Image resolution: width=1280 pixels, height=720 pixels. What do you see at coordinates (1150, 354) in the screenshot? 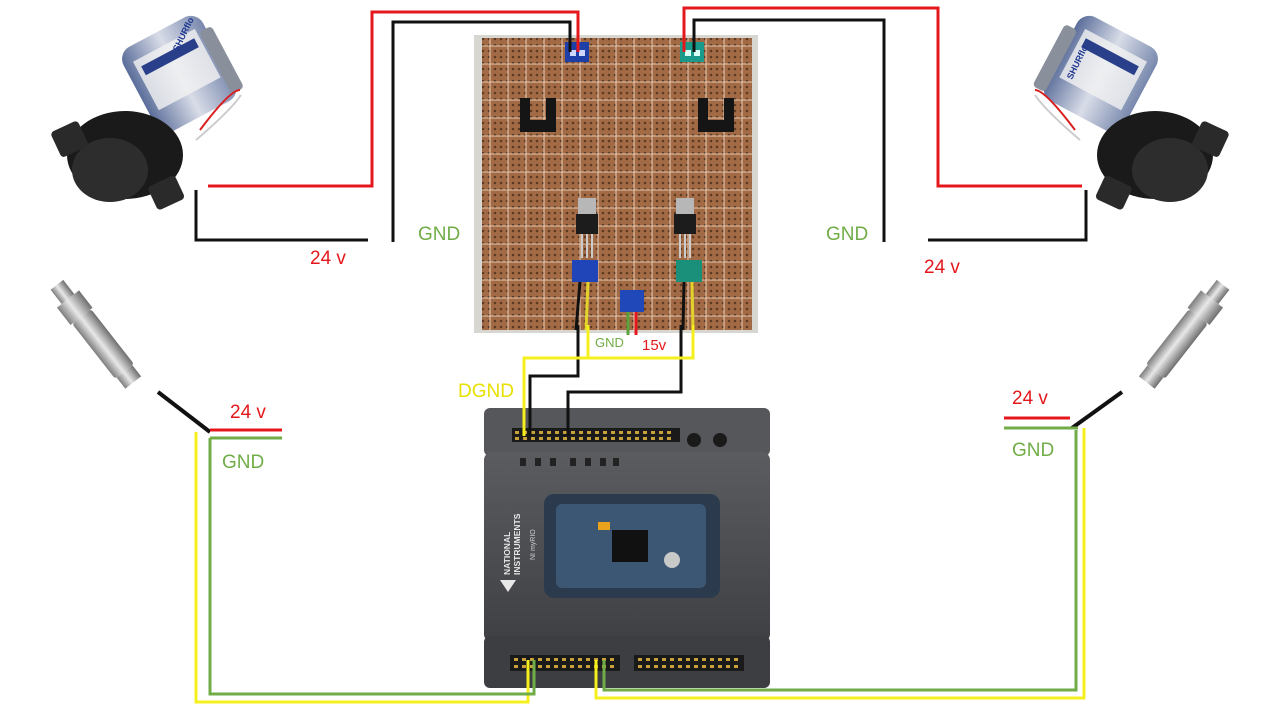
I see `pressure-sensor-right` at bounding box center [1150, 354].